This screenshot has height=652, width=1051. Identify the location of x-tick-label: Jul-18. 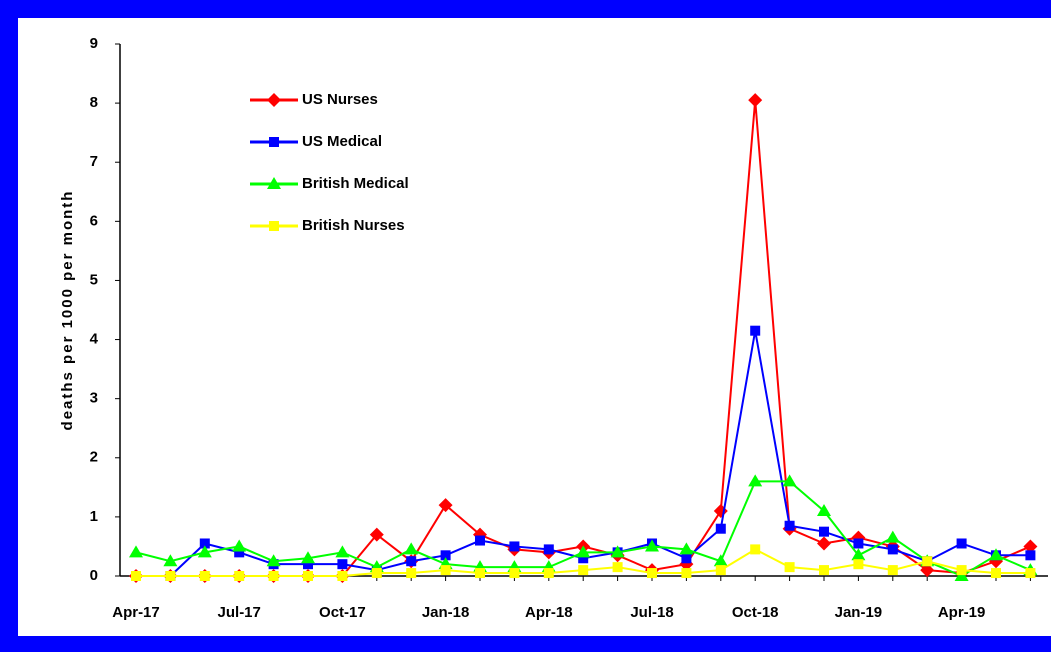
(651, 612).